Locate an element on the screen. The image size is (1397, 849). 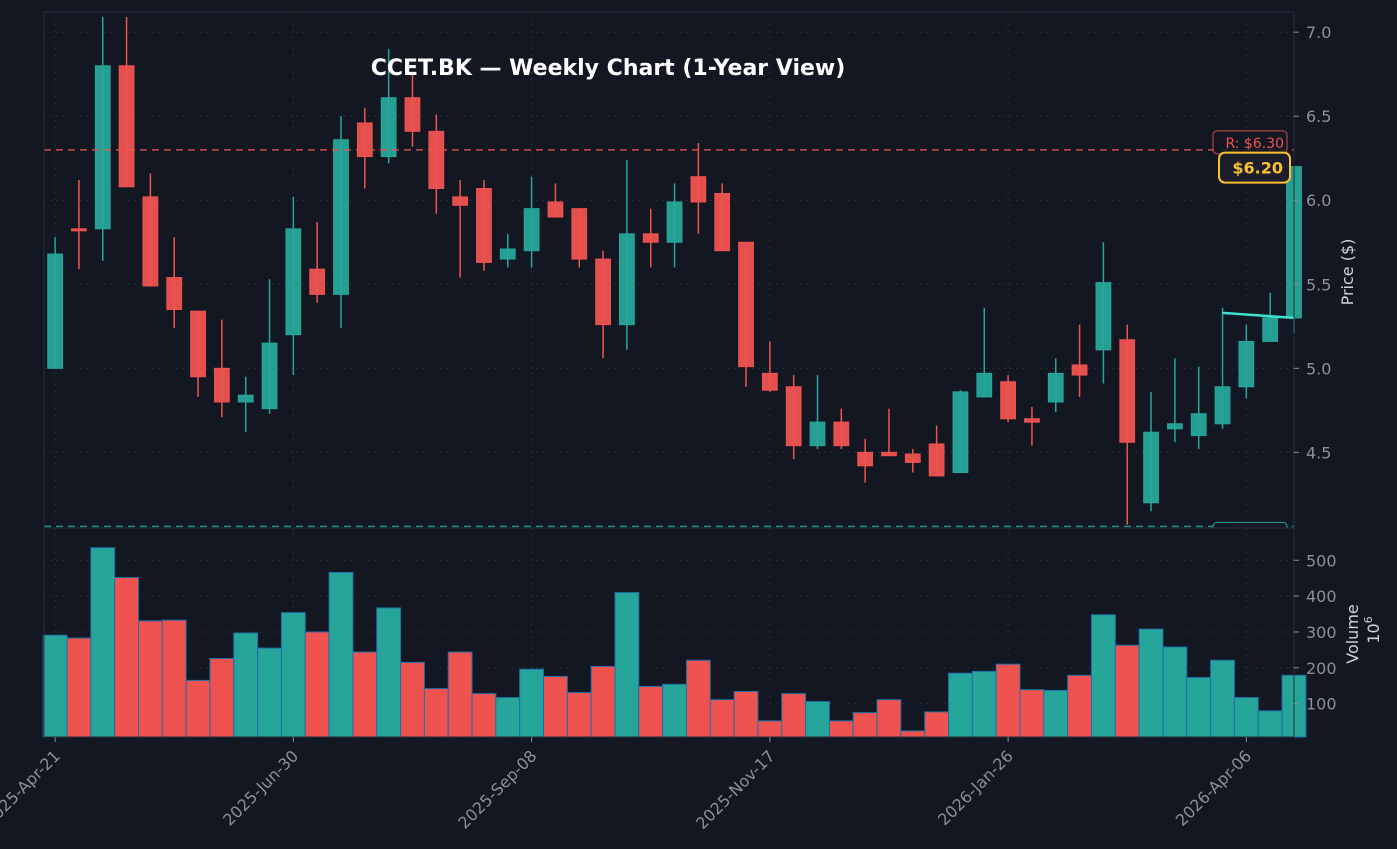
date-tick-label: 2025-Sep-08 is located at coordinates (497, 789).